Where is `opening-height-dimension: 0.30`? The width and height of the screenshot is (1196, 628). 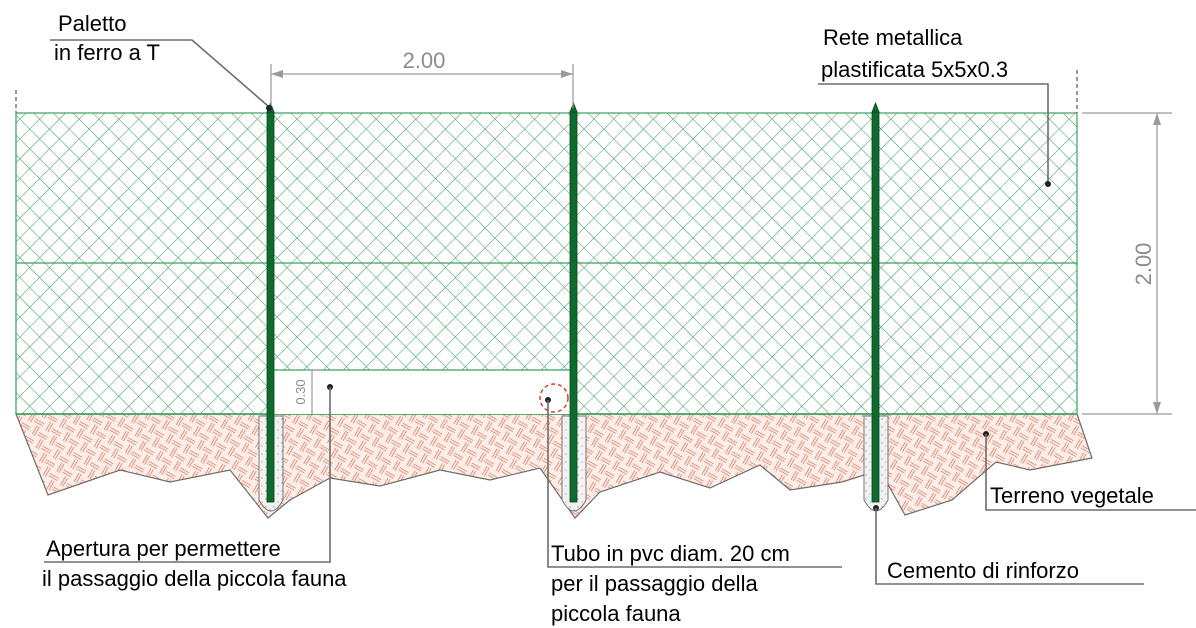
opening-height-dimension: 0.30 is located at coordinates (308, 391).